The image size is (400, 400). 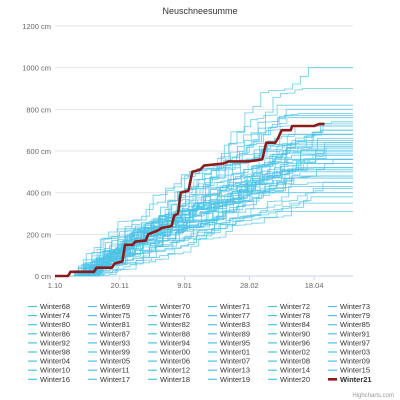 I want to click on y-tick-label: 600 cm, so click(x=38, y=151).